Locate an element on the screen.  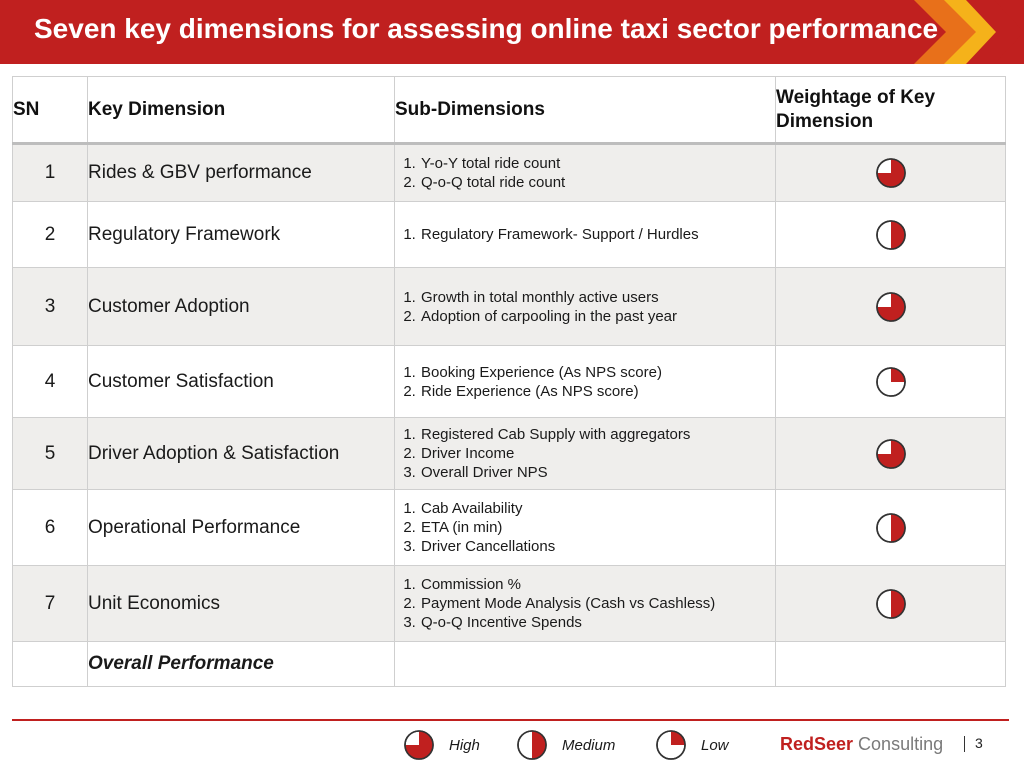
harvey-ball-half-icon is located at coordinates (532, 745).